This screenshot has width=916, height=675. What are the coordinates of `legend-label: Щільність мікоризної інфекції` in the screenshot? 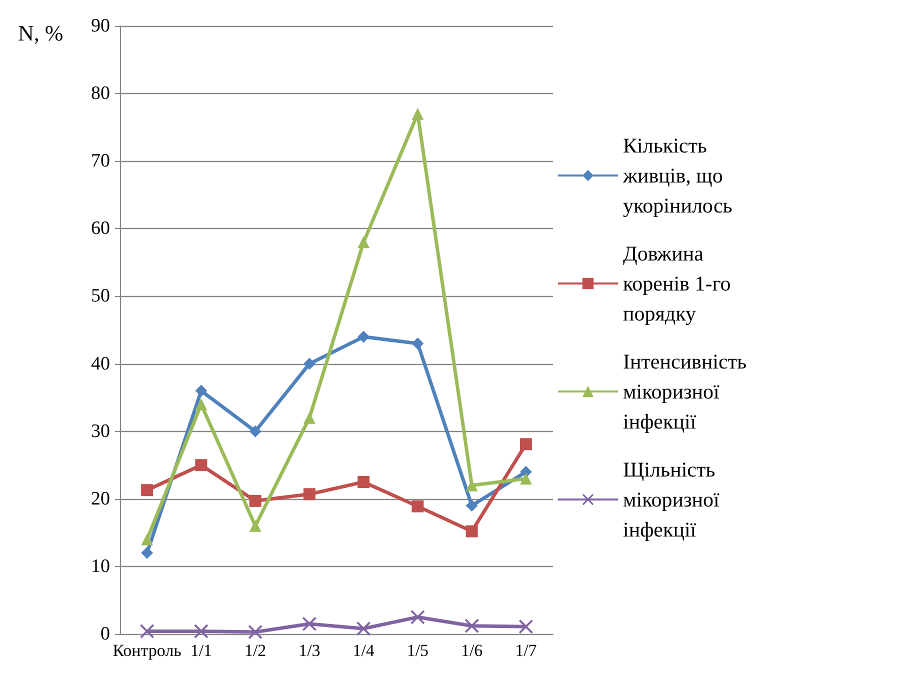 It's located at (674, 500).